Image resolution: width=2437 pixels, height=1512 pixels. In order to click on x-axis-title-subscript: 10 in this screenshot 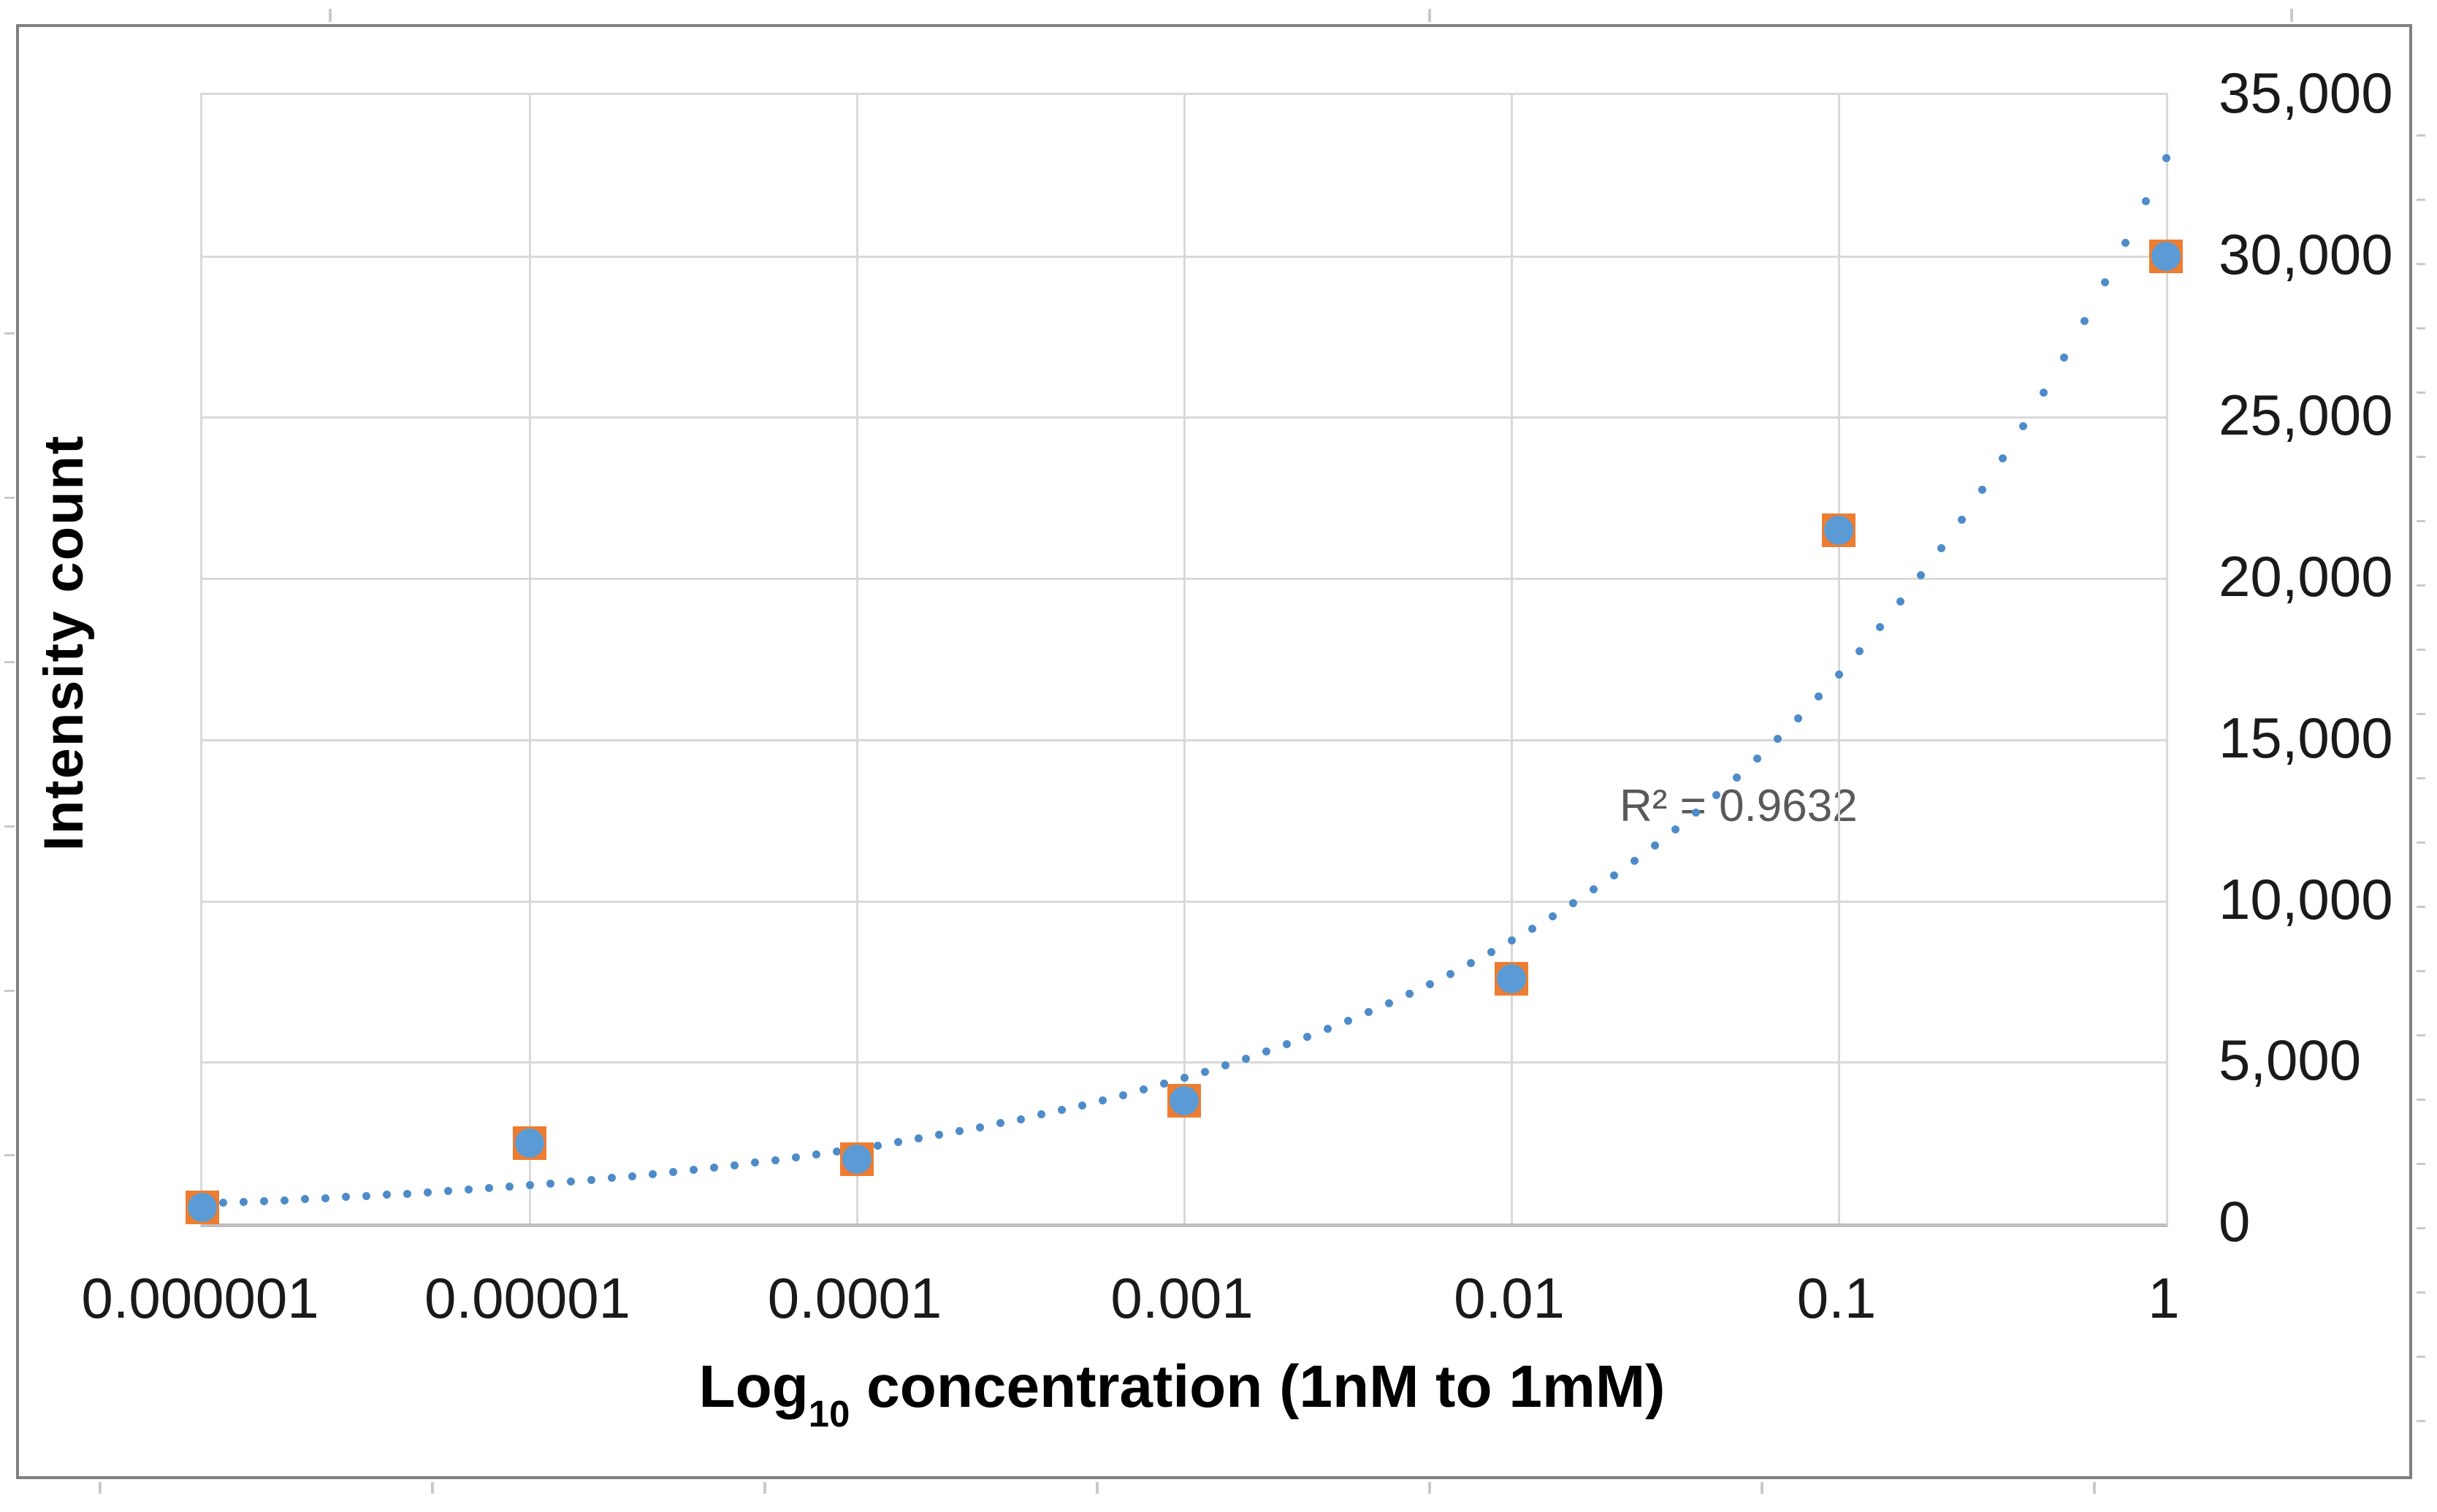, I will do `click(829, 1413)`.